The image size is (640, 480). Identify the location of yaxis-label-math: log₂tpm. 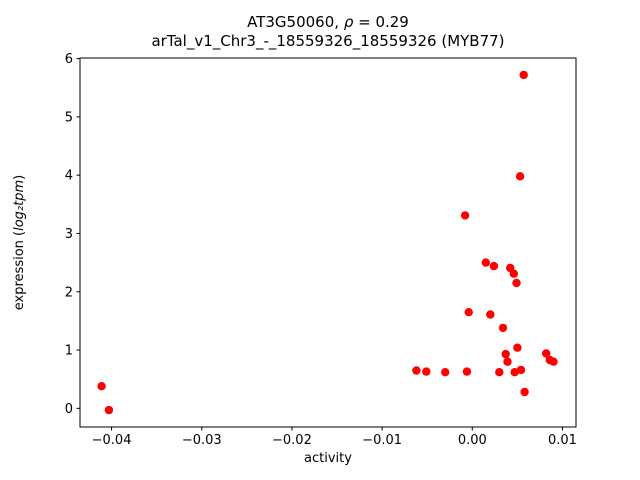
(19, 205).